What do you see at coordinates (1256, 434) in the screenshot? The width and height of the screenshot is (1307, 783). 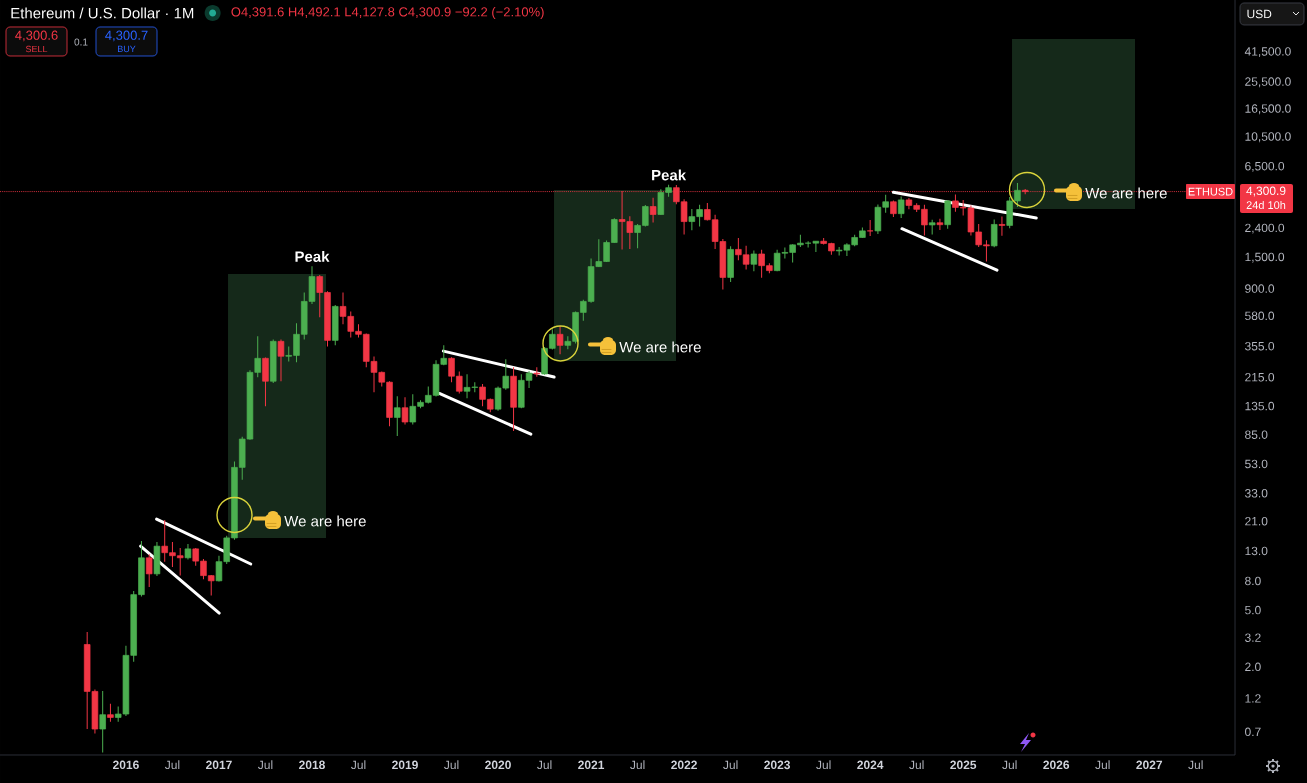 I see `y-tick-label: 85.0` at bounding box center [1256, 434].